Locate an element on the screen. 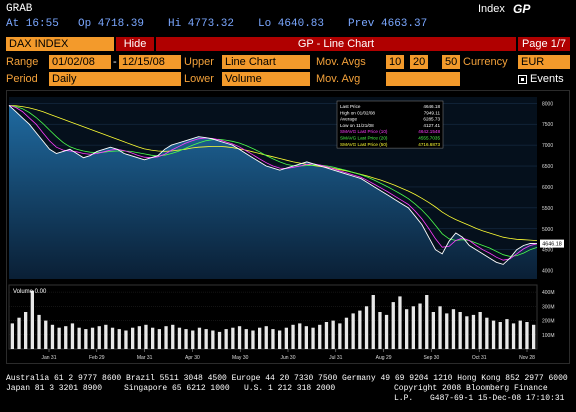 Image resolution: width=576 pixels, height=412 pixels. price-tick-label: 4500 is located at coordinates (547, 251).